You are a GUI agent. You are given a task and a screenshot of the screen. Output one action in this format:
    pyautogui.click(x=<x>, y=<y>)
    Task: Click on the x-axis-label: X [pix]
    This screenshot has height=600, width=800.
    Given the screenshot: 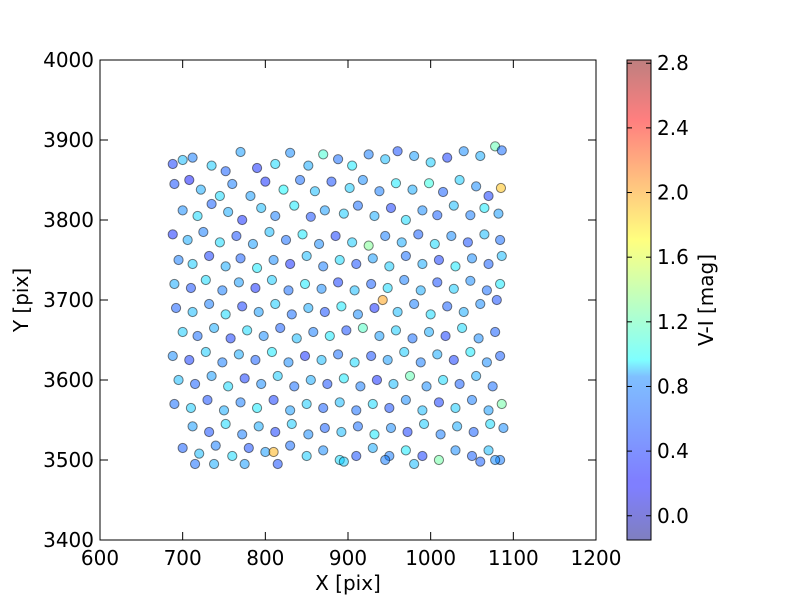 What is the action you would take?
    pyautogui.click(x=348, y=583)
    